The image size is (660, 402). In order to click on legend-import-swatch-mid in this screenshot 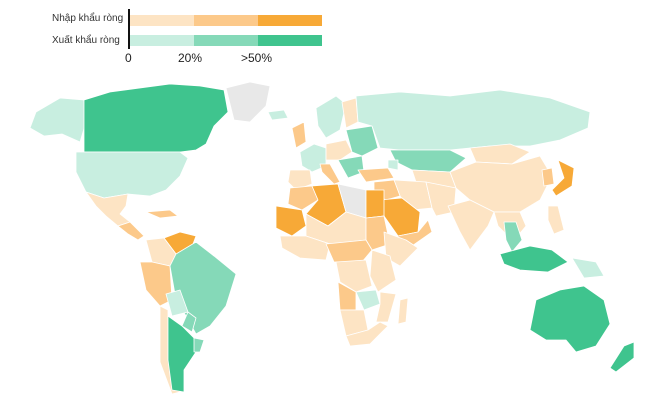, I will do `click(226, 20)`.